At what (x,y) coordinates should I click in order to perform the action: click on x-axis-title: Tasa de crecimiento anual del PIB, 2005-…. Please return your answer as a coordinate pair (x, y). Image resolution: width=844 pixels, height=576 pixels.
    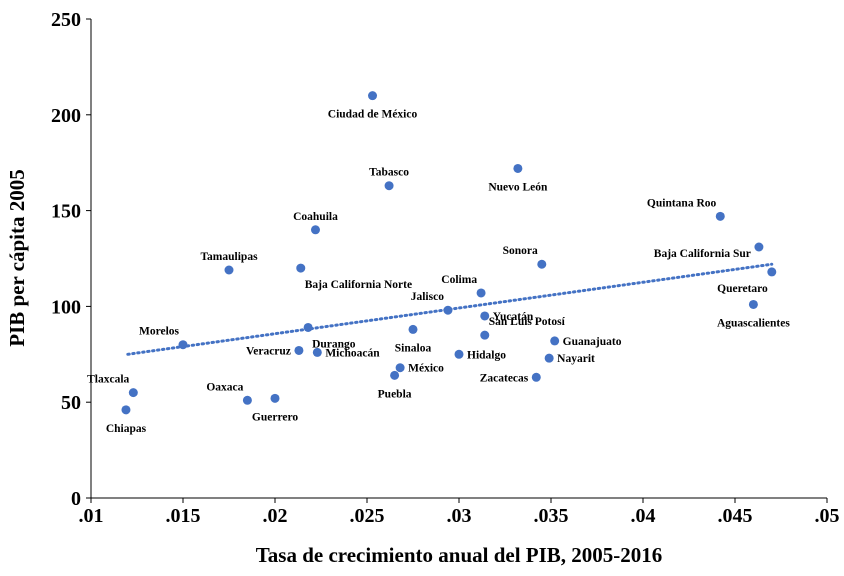
    Looking at the image, I should click on (459, 555).